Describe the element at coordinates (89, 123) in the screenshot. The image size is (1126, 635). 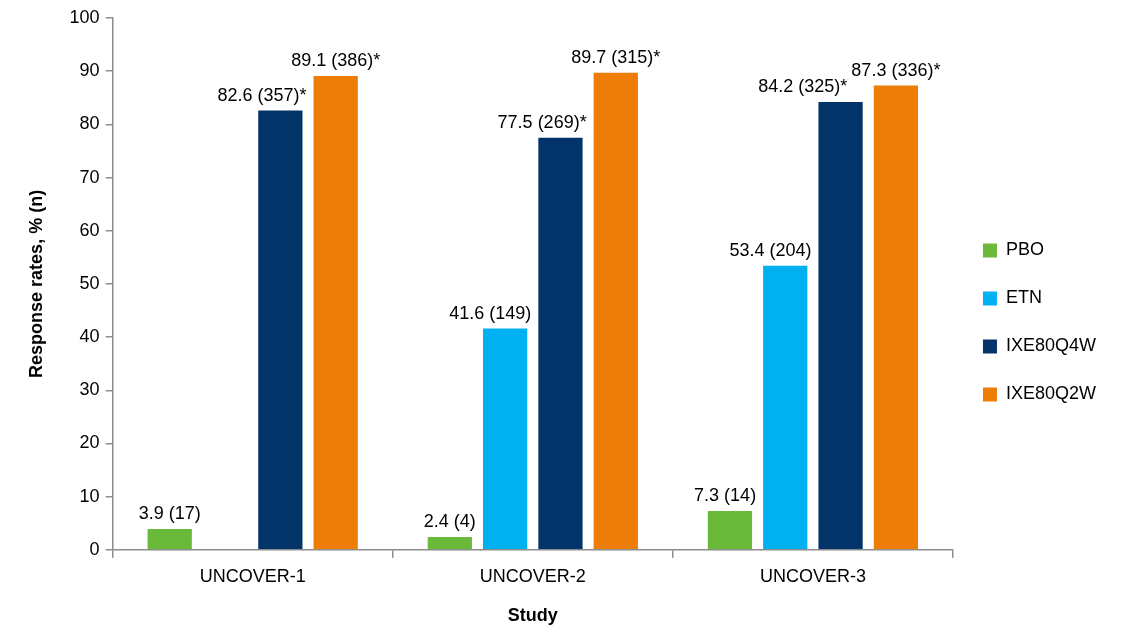
I see `y-tick-label: 80` at that location.